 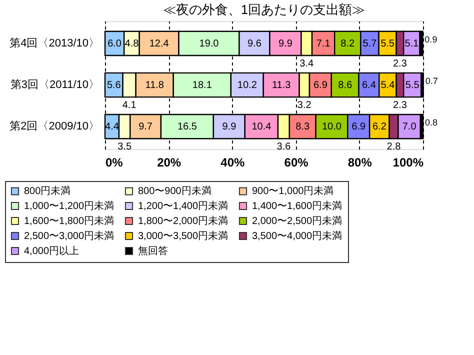 I want to click on data-label: 4.8, so click(x=132, y=44).